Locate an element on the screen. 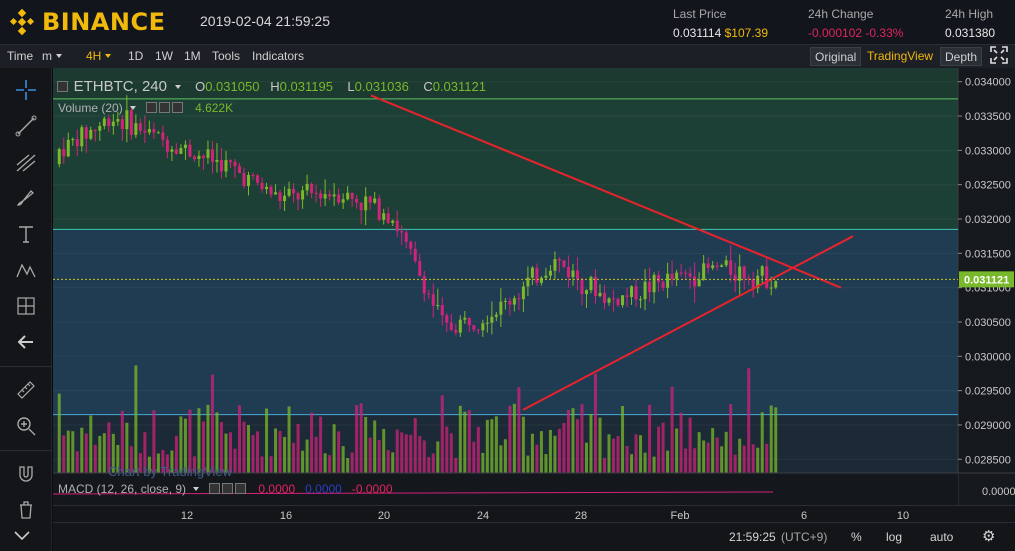  volume-label: Volume (20) is located at coordinates (90, 108).